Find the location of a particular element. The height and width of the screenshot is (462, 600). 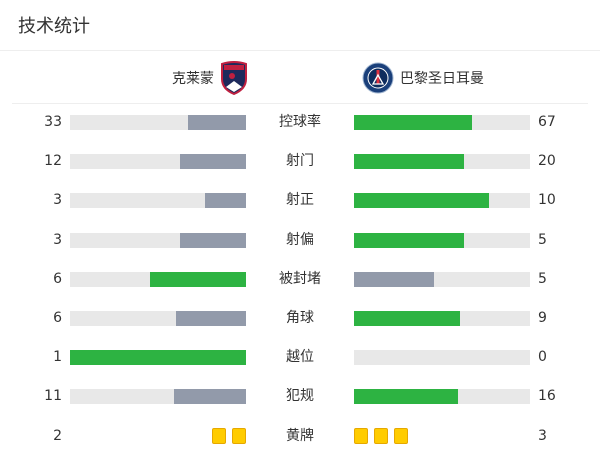

away-value: 20 is located at coordinates (547, 161).